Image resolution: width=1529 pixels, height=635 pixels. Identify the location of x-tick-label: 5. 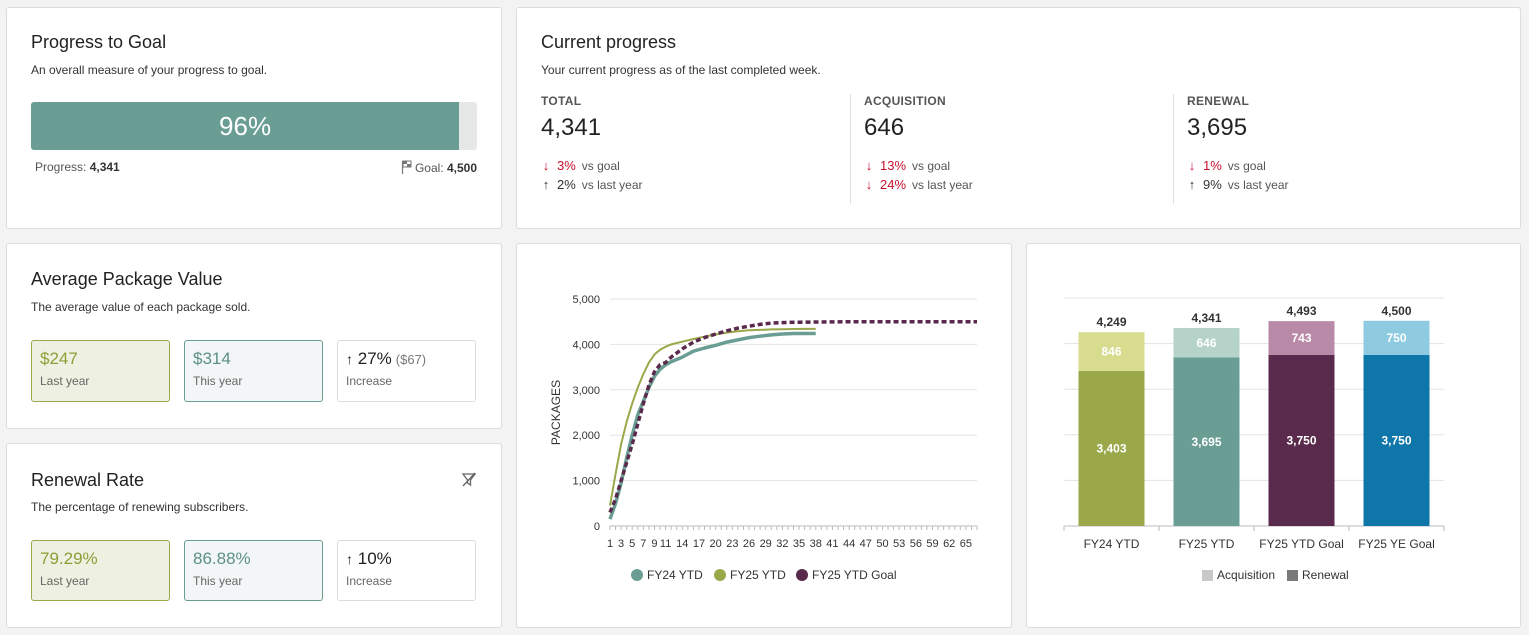
(632, 544).